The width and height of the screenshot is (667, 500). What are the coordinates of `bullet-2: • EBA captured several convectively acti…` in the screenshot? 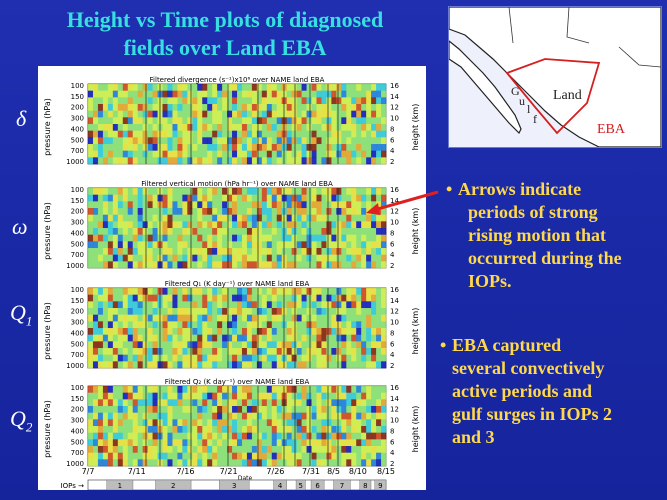 It's located at (526, 391).